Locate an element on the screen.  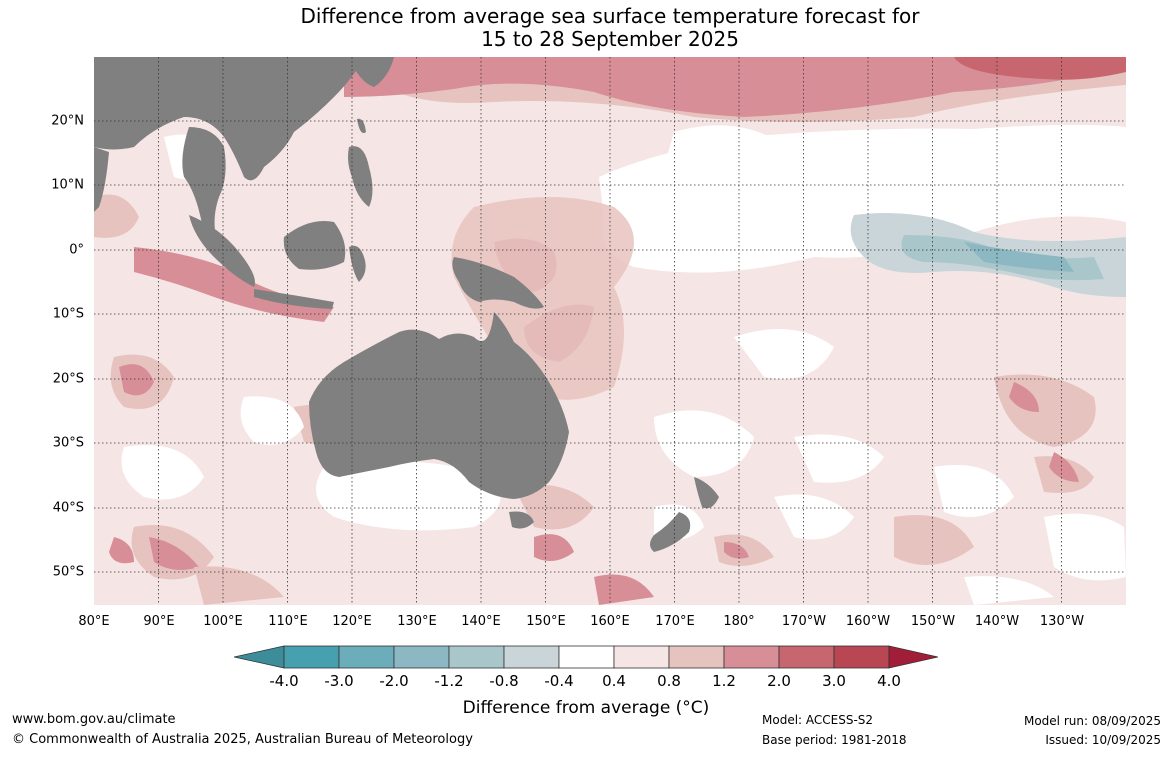
lat-label: 20°S is located at coordinates (68, 379).